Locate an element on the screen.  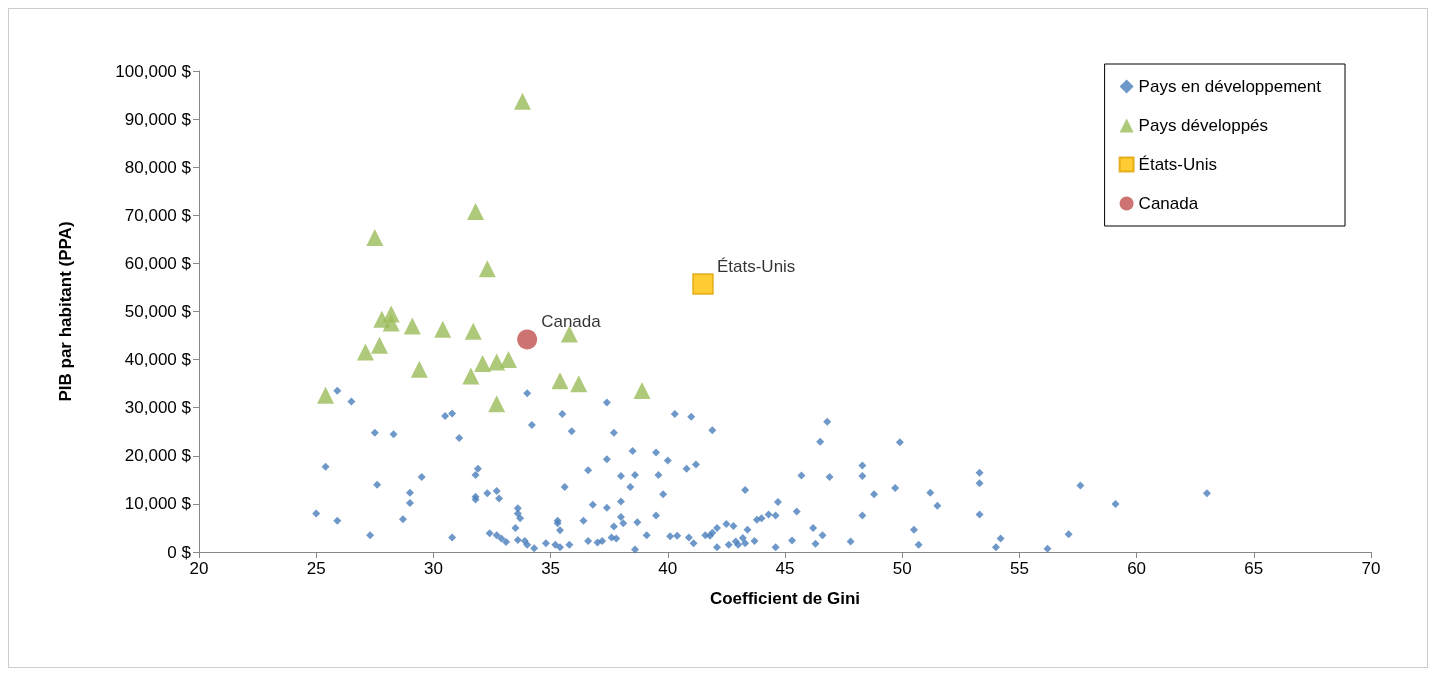
x-tick-label: 40 is located at coordinates (668, 568).